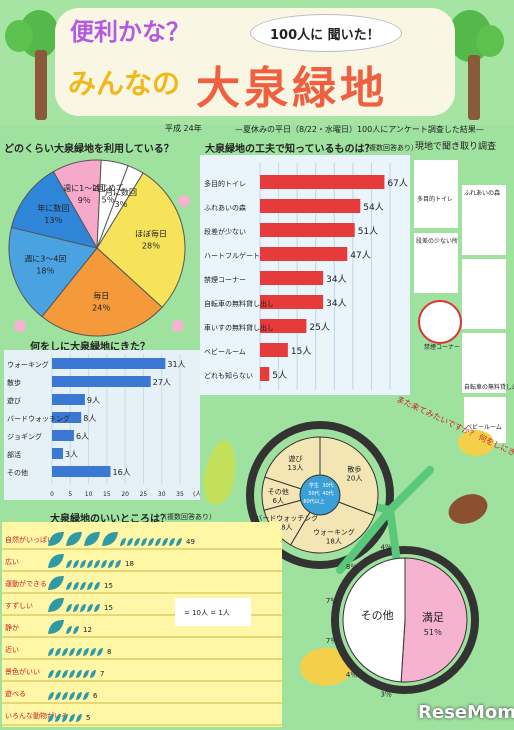 This screenshot has height=730, width=514. Describe the element at coordinates (456, 147) in the screenshot. I see `side-caption: 現地で聞き取り調査` at that location.